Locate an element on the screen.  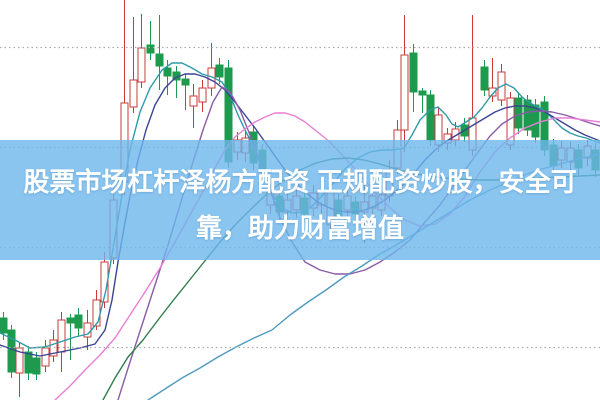
banner-text-line1: 股票市场杠杆泽杨方配资 正规配资炒股，安全可 is located at coordinates (300, 182).